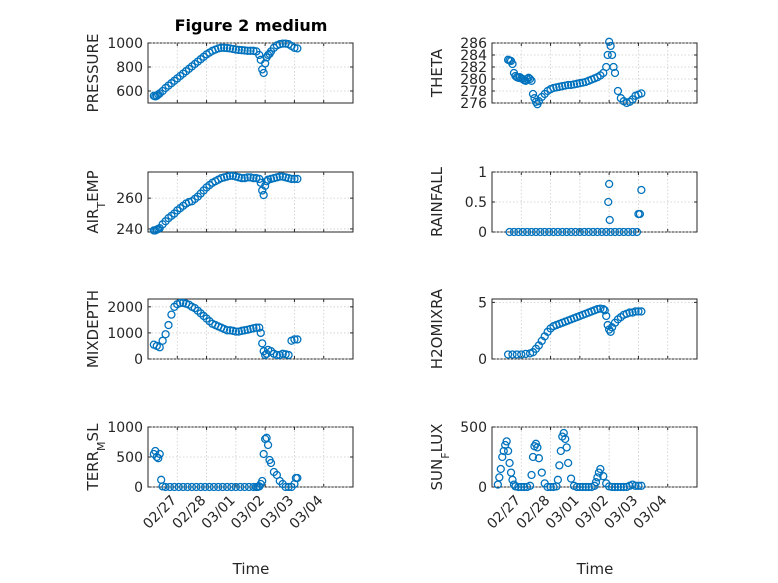 The height and width of the screenshot is (583, 778). What do you see at coordinates (125, 334) in the screenshot?
I see `y-tick-label: 1000` at bounding box center [125, 334].